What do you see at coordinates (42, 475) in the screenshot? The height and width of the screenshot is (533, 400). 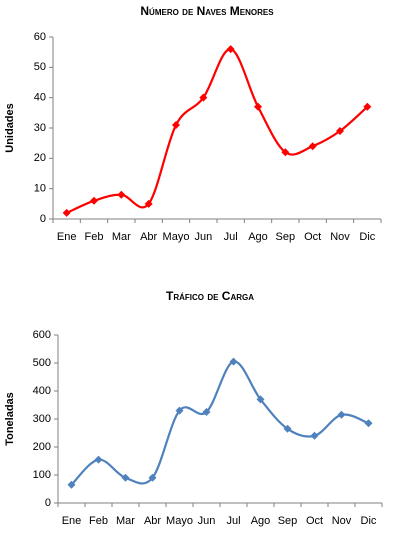 I see `y-tick-label: 100` at bounding box center [42, 475].